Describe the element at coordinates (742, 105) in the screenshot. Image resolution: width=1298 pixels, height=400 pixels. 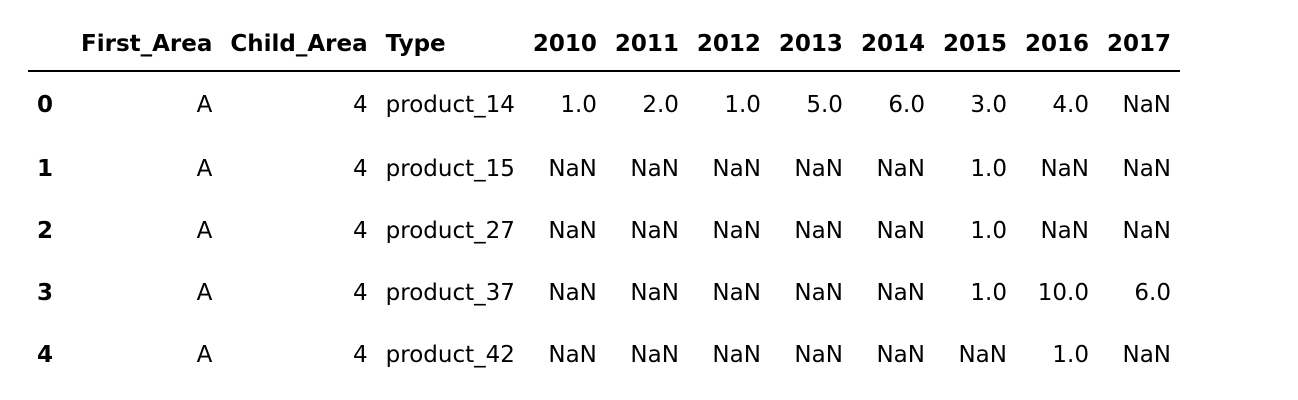
I see `cell-2012: 1.0` at that location.